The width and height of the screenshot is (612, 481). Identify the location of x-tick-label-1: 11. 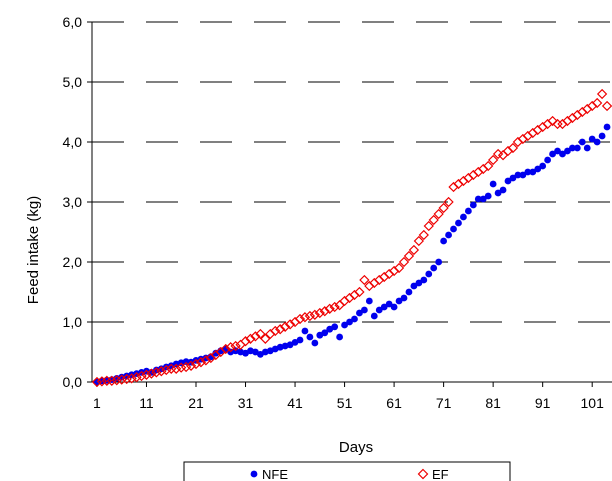
(146, 403).